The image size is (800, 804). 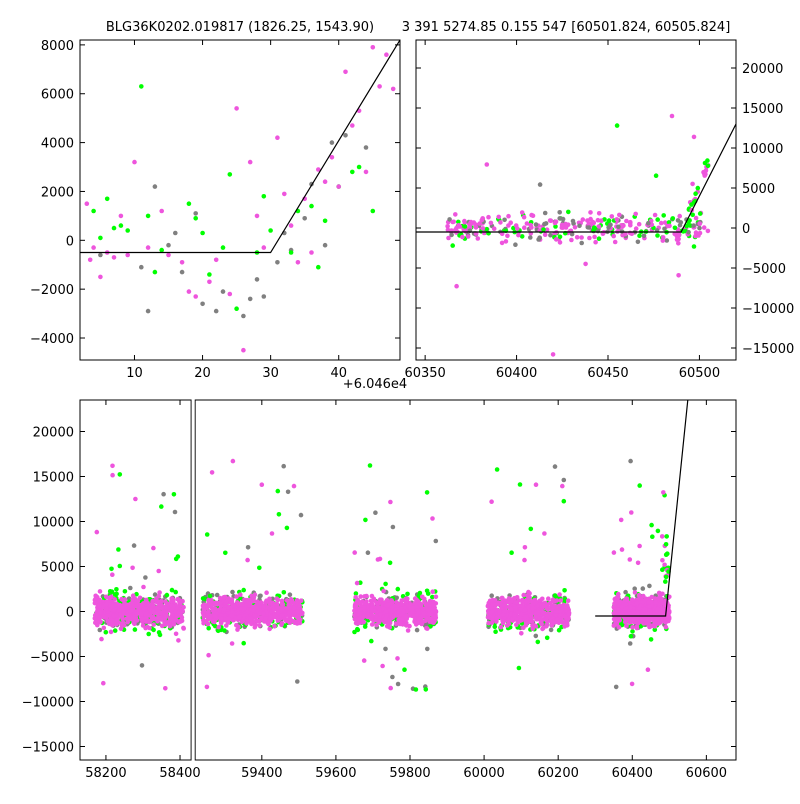 What do you see at coordinates (52, 658) in the screenshot?
I see `y-tick-label: −5000` at bounding box center [52, 658].